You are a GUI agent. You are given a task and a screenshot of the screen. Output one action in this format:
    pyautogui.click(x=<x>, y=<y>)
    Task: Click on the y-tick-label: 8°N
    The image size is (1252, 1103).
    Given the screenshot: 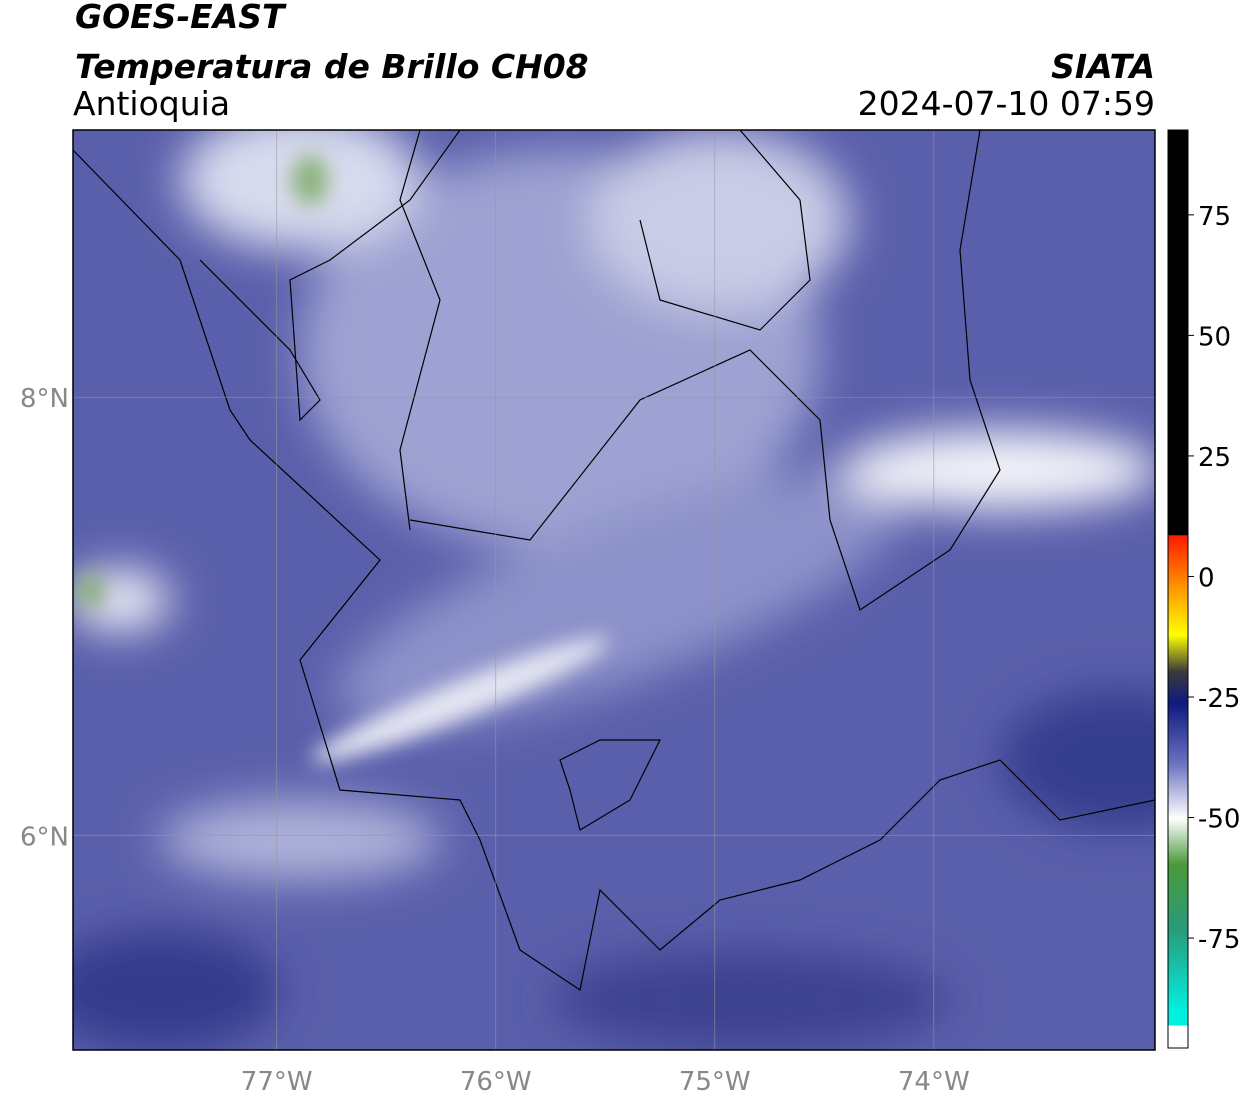 What is the action you would take?
    pyautogui.click(x=44, y=399)
    